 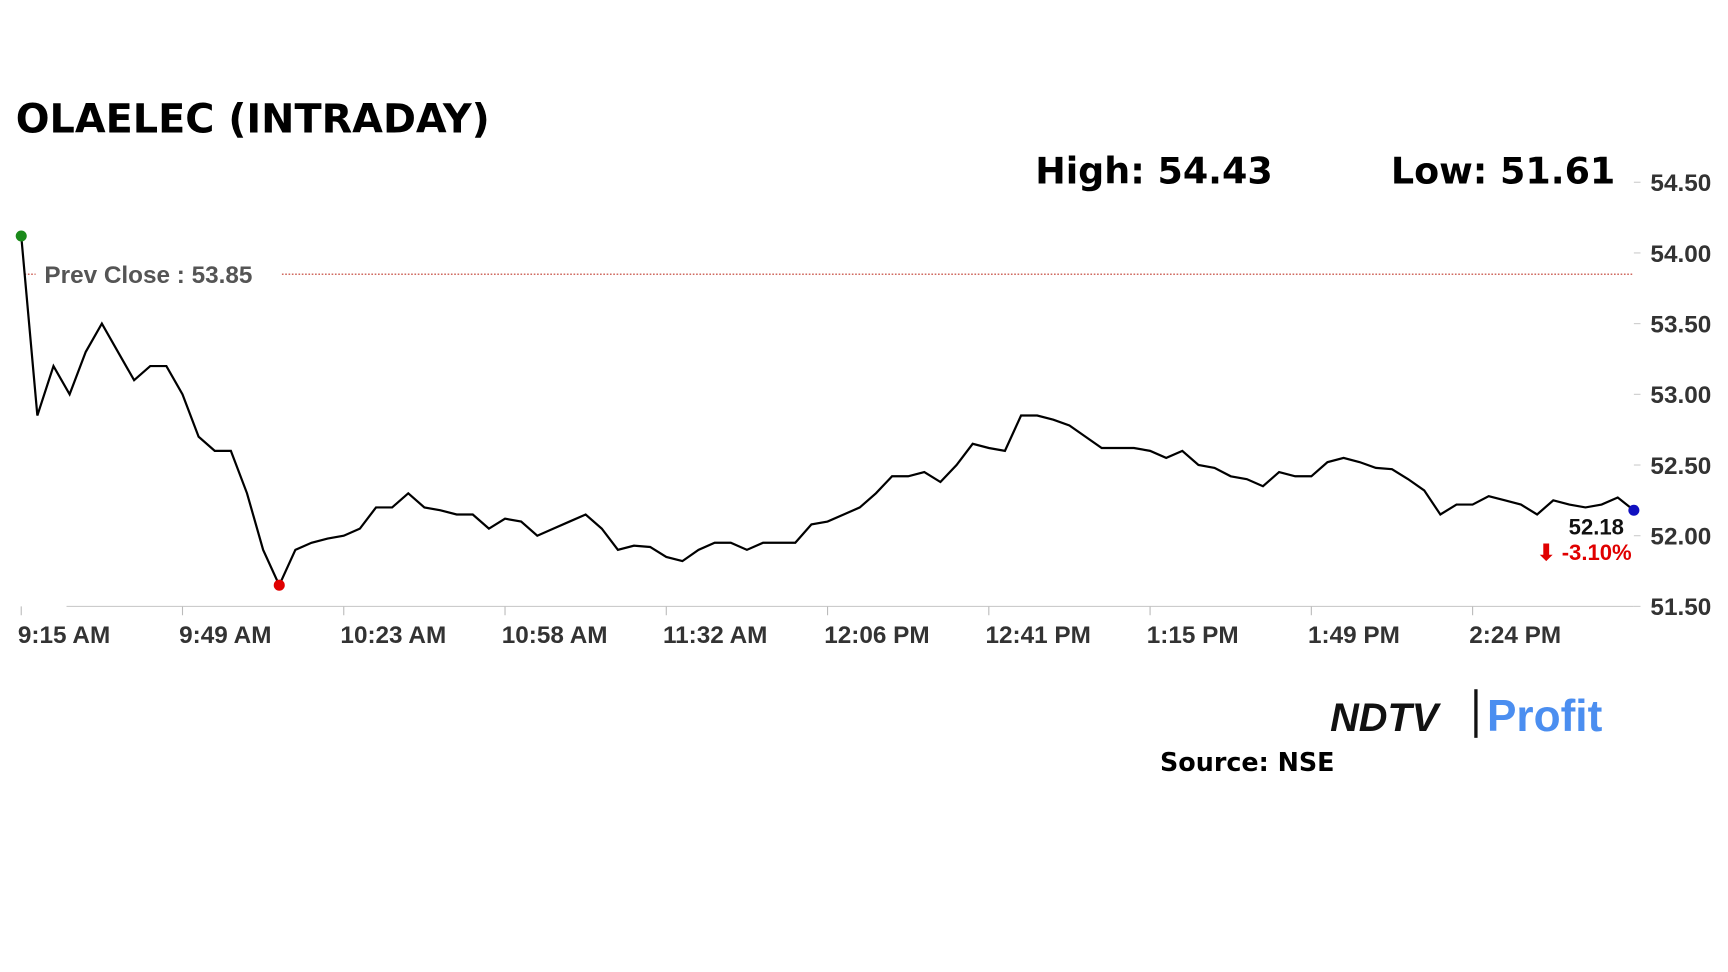 What do you see at coordinates (715, 635) in the screenshot?
I see `x-tick-label: 11:32 AM` at bounding box center [715, 635].